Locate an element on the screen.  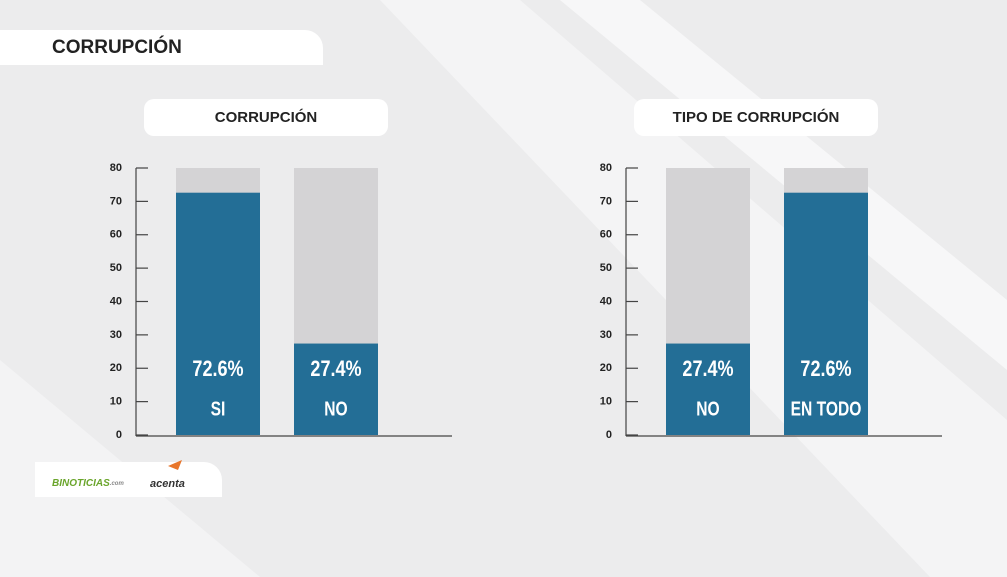
logo-suffix: .com is located at coordinates (117, 484).